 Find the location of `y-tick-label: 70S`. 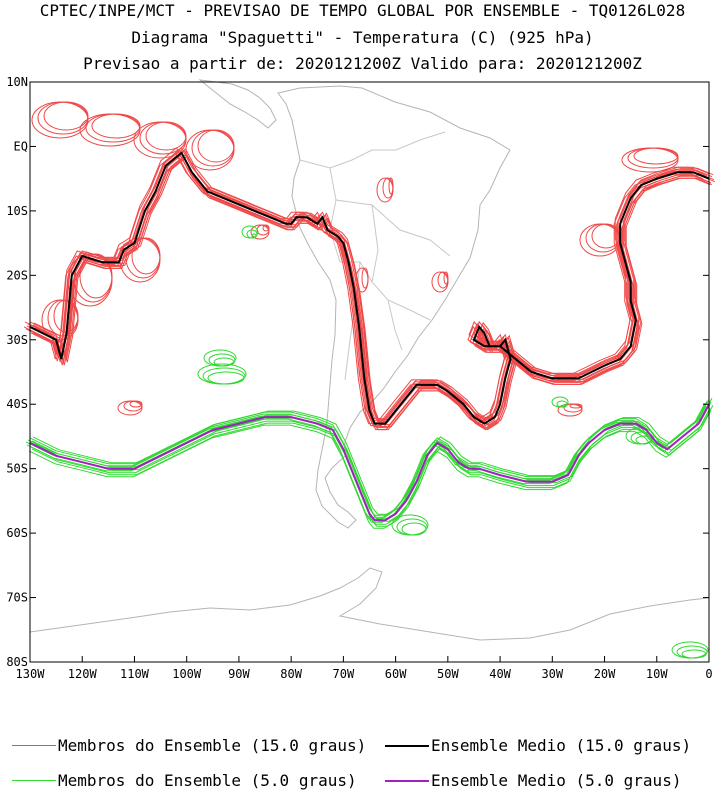

y-tick-label: 70S is located at coordinates (17, 598).